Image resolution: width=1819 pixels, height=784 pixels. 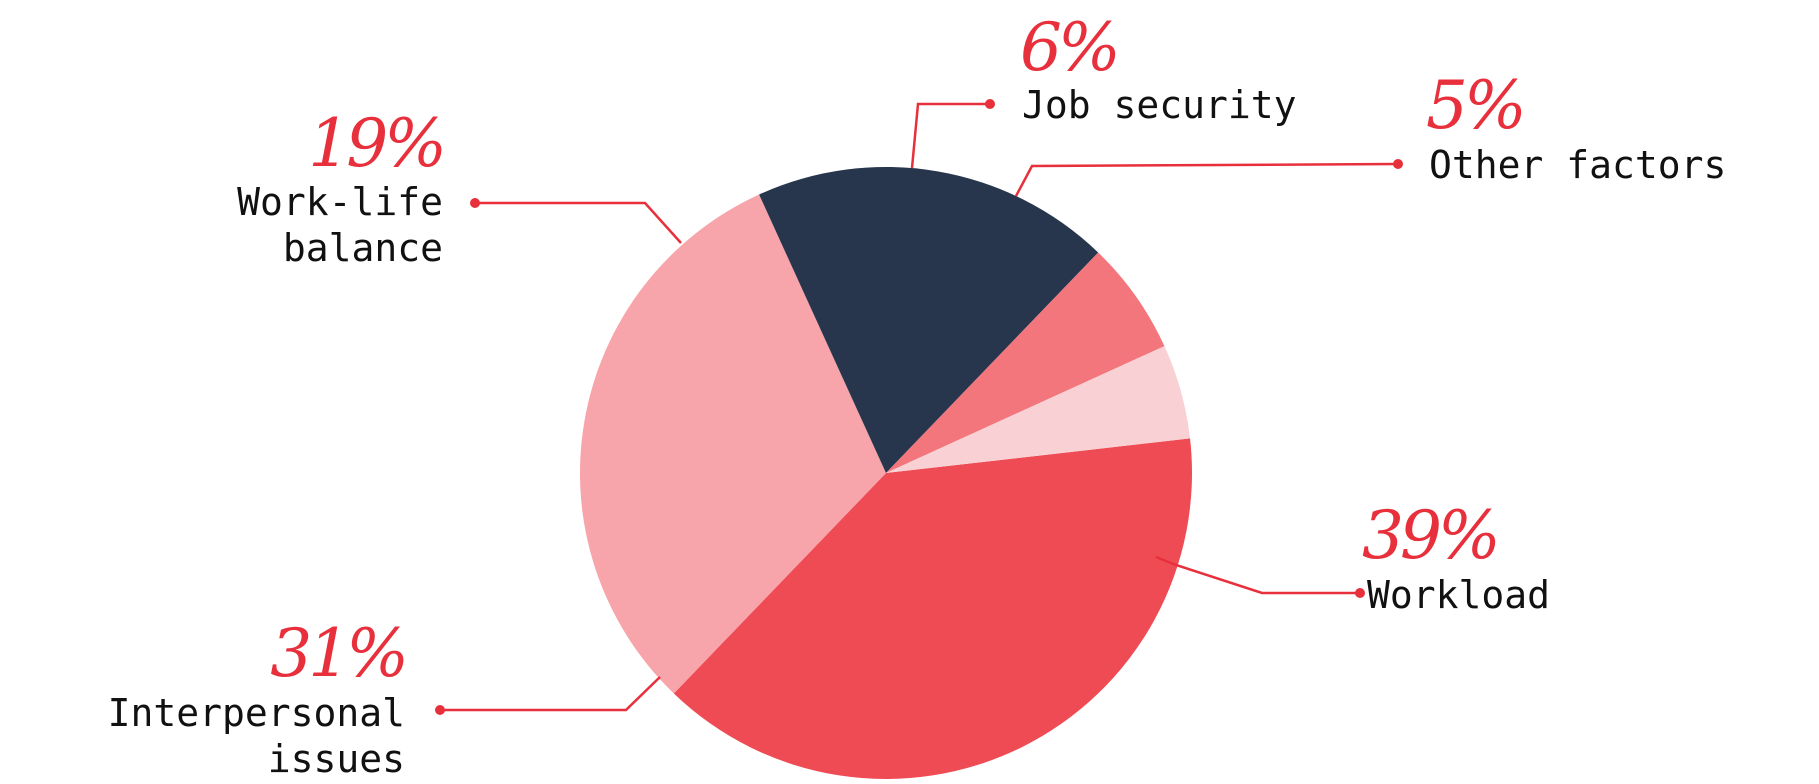 I want to click on category-label-job-security: Job security, so click(x=1159, y=105).